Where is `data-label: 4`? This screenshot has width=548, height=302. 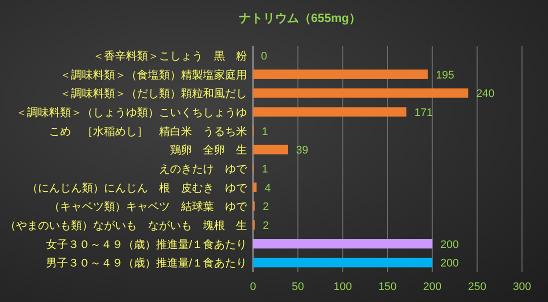
data-label: 4 is located at coordinates (267, 188).